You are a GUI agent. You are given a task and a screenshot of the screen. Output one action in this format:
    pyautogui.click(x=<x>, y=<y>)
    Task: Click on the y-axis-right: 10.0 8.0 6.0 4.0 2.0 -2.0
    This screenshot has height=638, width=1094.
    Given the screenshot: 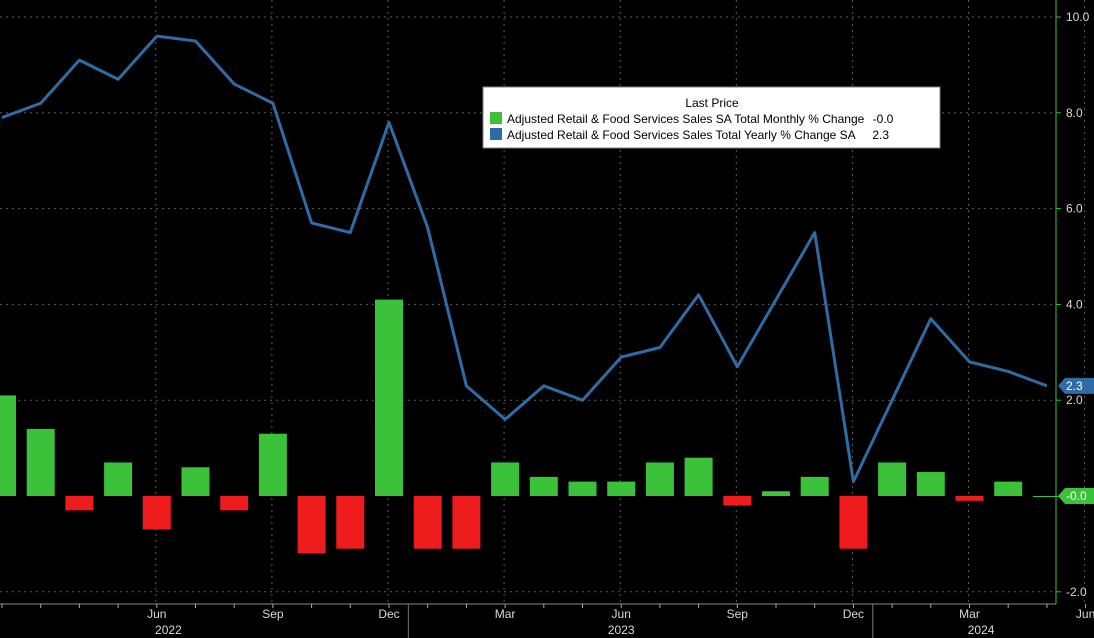 What is the action you would take?
    pyautogui.click(x=1072, y=302)
    